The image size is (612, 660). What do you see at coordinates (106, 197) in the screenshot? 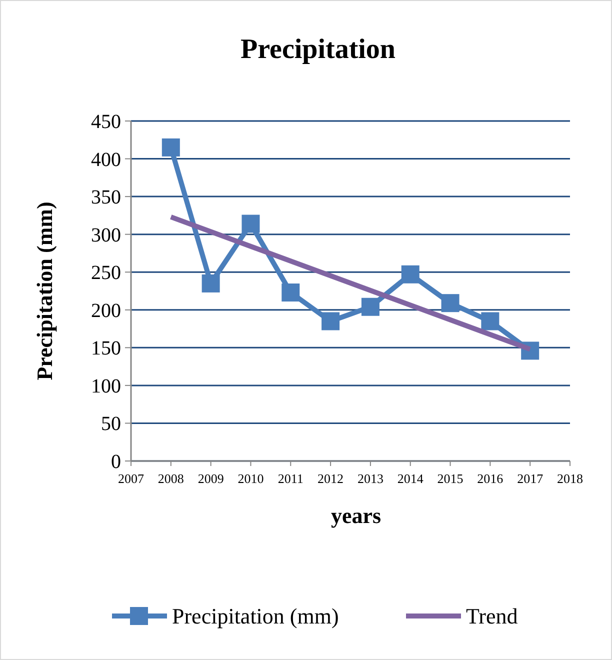
I see `y-tick-label: 350` at bounding box center [106, 197].